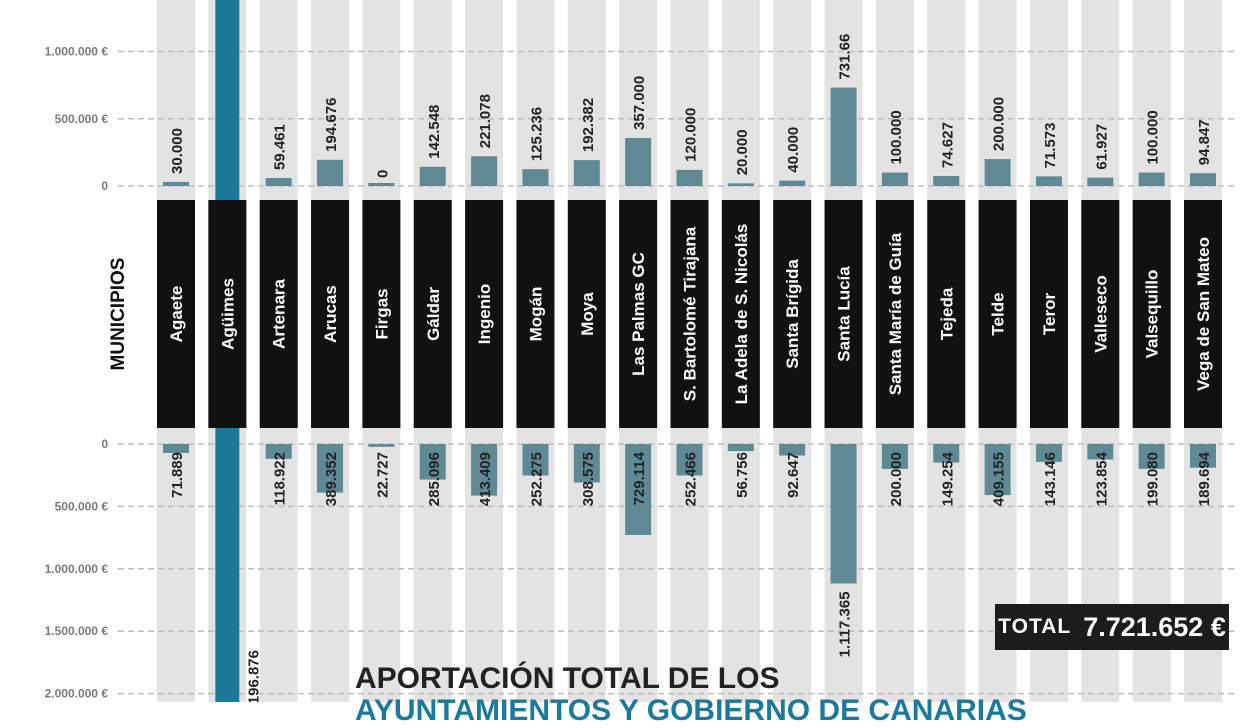  I want to click on category-label: Moya, so click(587, 314).